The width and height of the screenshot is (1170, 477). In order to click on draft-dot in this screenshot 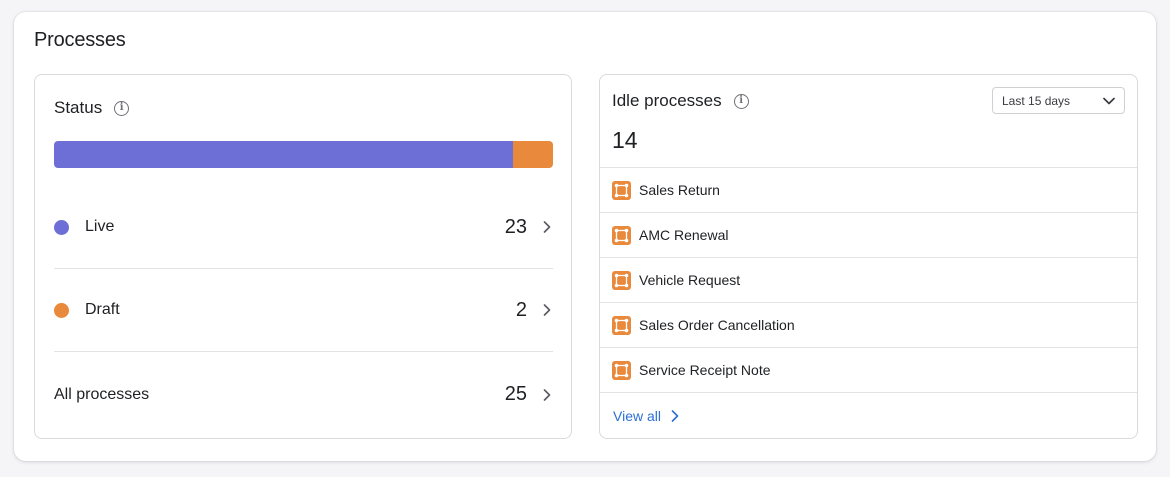, I will do `click(61, 310)`.